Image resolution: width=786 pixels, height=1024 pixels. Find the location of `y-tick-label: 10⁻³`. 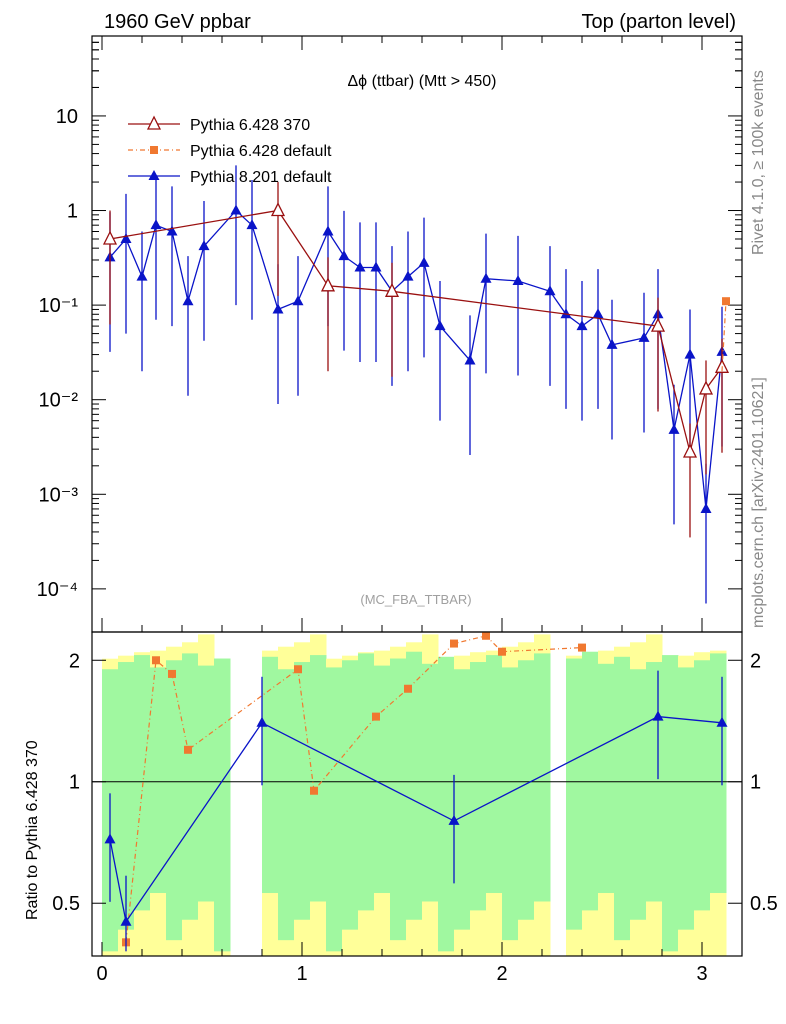

y-tick-label: 10⁻³ is located at coordinates (59, 495).